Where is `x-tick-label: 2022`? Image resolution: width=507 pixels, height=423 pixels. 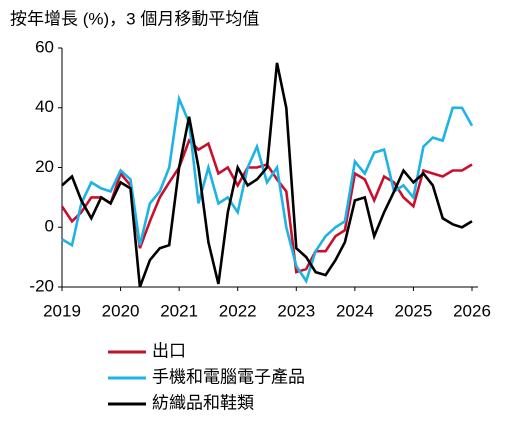
x-tick-label: 2022 is located at coordinates (238, 310).